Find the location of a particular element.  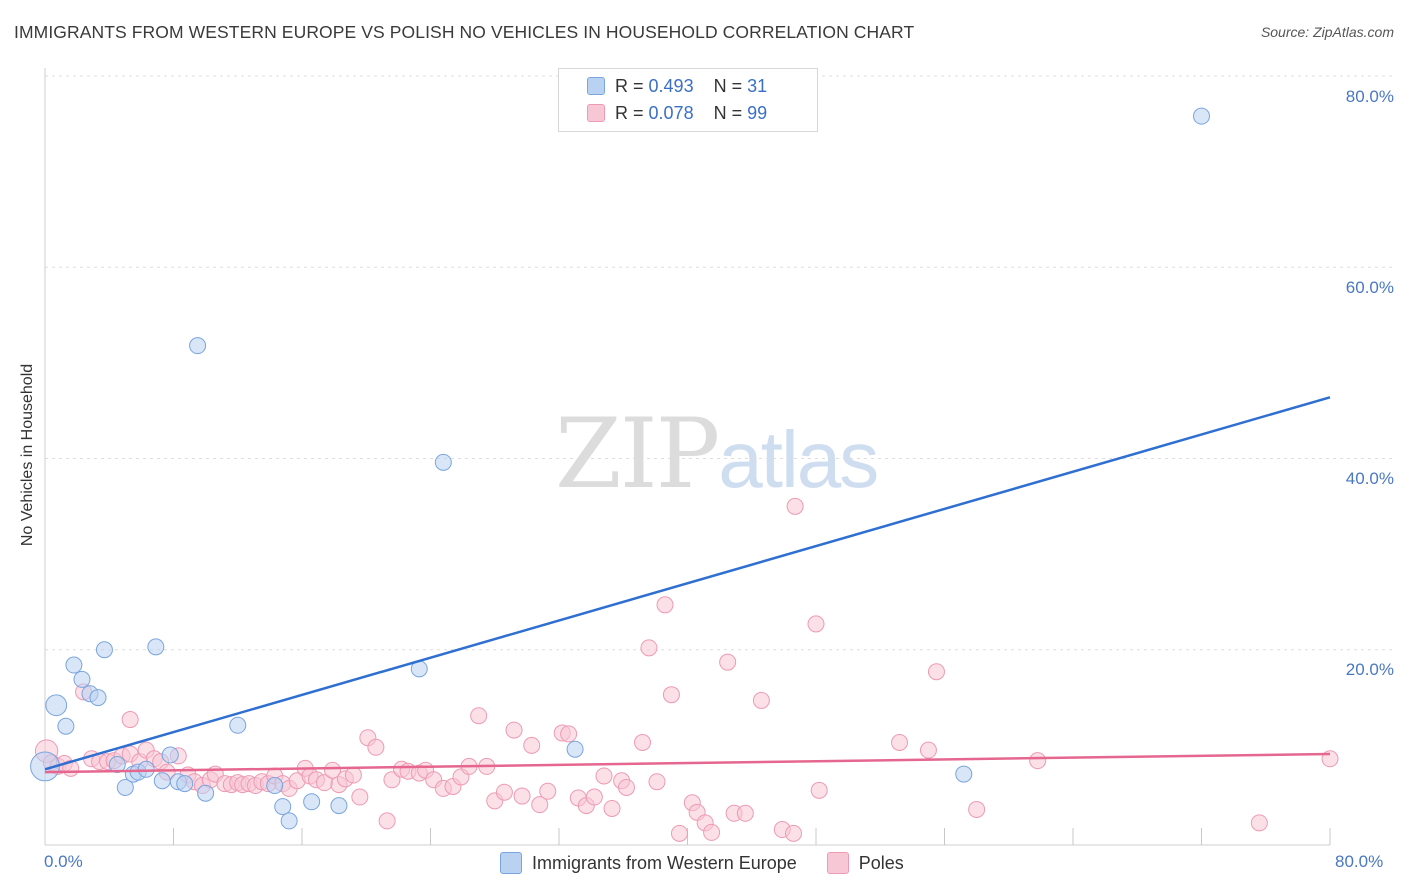

legend-item-immigrants: Immigrants from Western Europe is located at coordinates (648, 863).